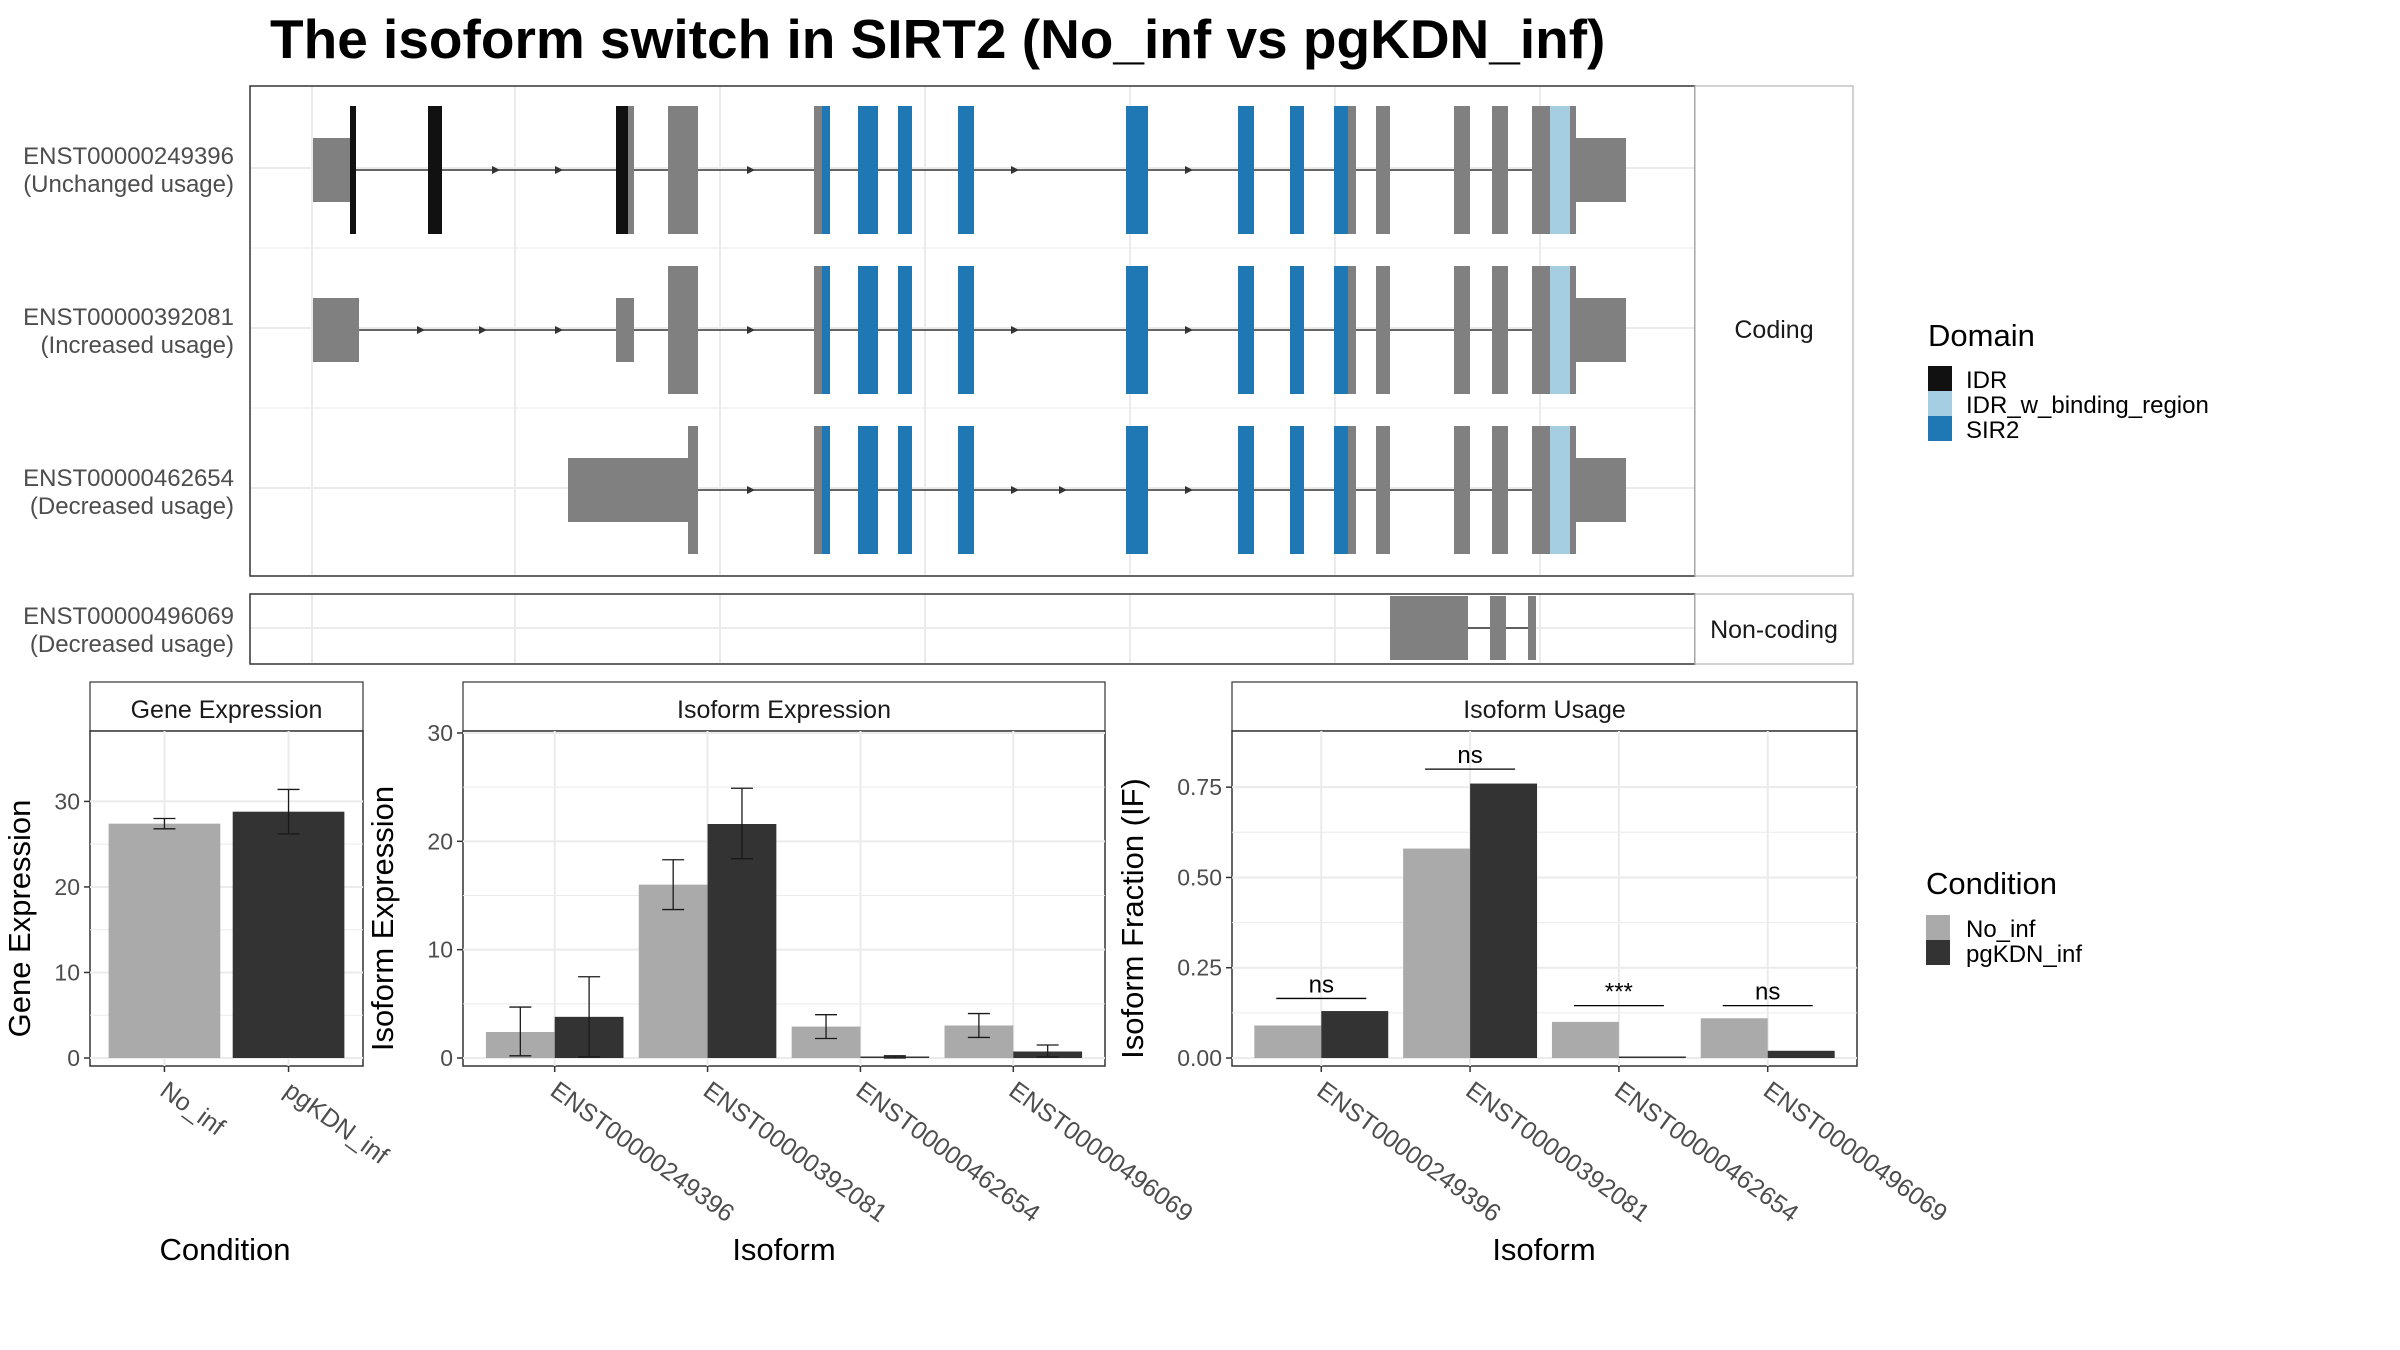  What do you see at coordinates (2087, 405) in the screenshot?
I see `domain-legend-label-idr-binding: IDR_w_binding_region` at bounding box center [2087, 405].